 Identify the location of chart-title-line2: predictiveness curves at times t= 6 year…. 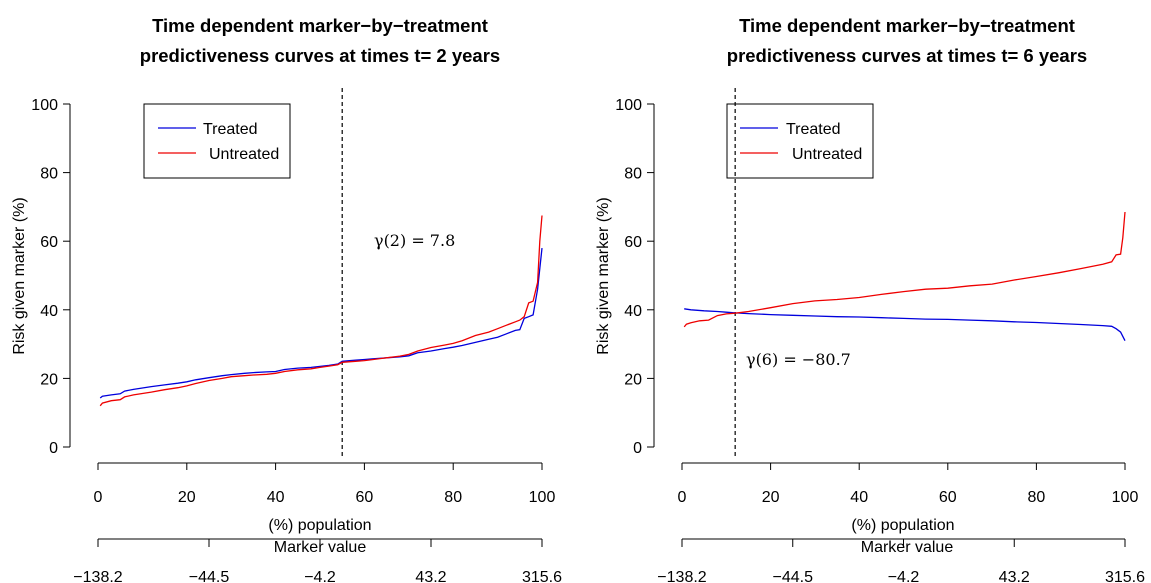
(907, 55).